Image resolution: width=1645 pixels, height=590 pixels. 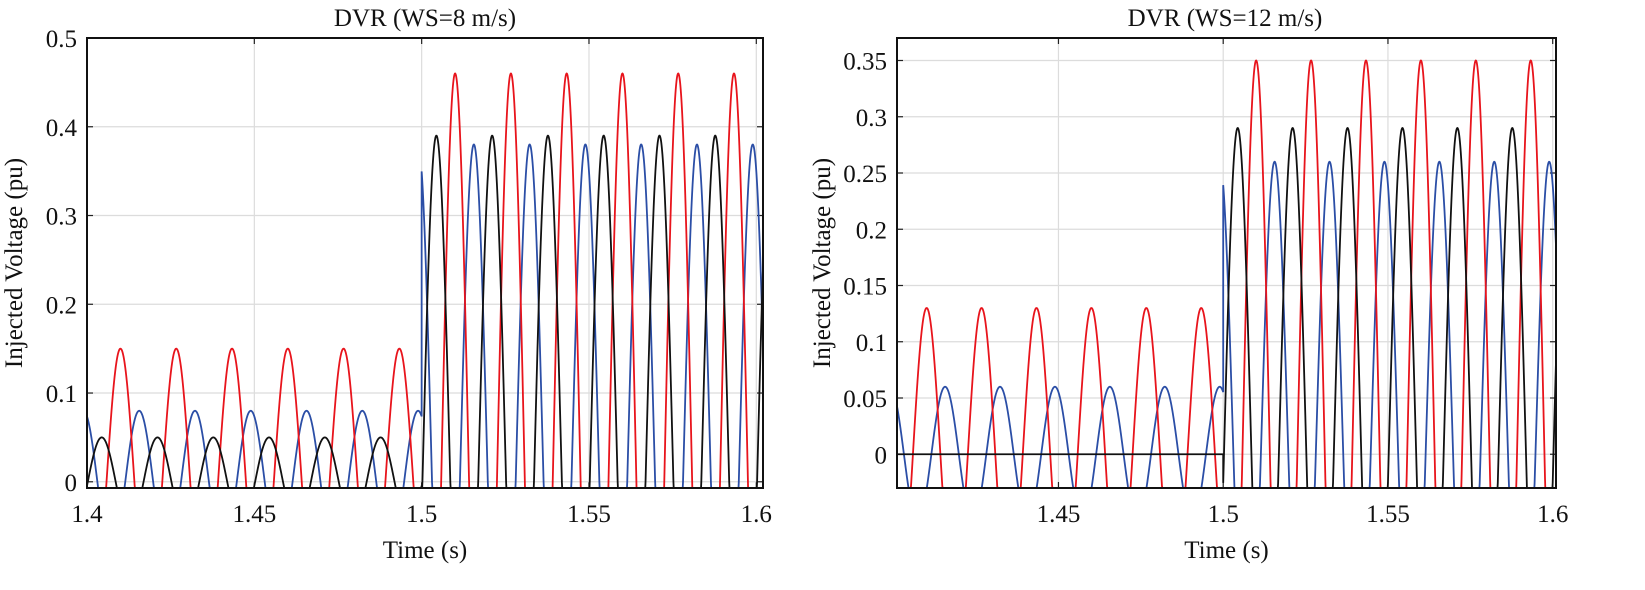 I want to click on chart-title: DVR (WS=8 m/s), so click(x=425, y=18).